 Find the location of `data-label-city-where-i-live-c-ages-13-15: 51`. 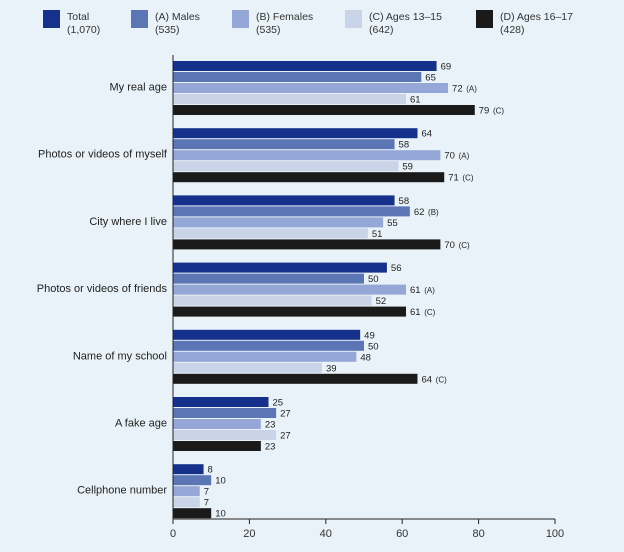

data-label-city-where-i-live-c-ages-13-15: 51 is located at coordinates (377, 234).